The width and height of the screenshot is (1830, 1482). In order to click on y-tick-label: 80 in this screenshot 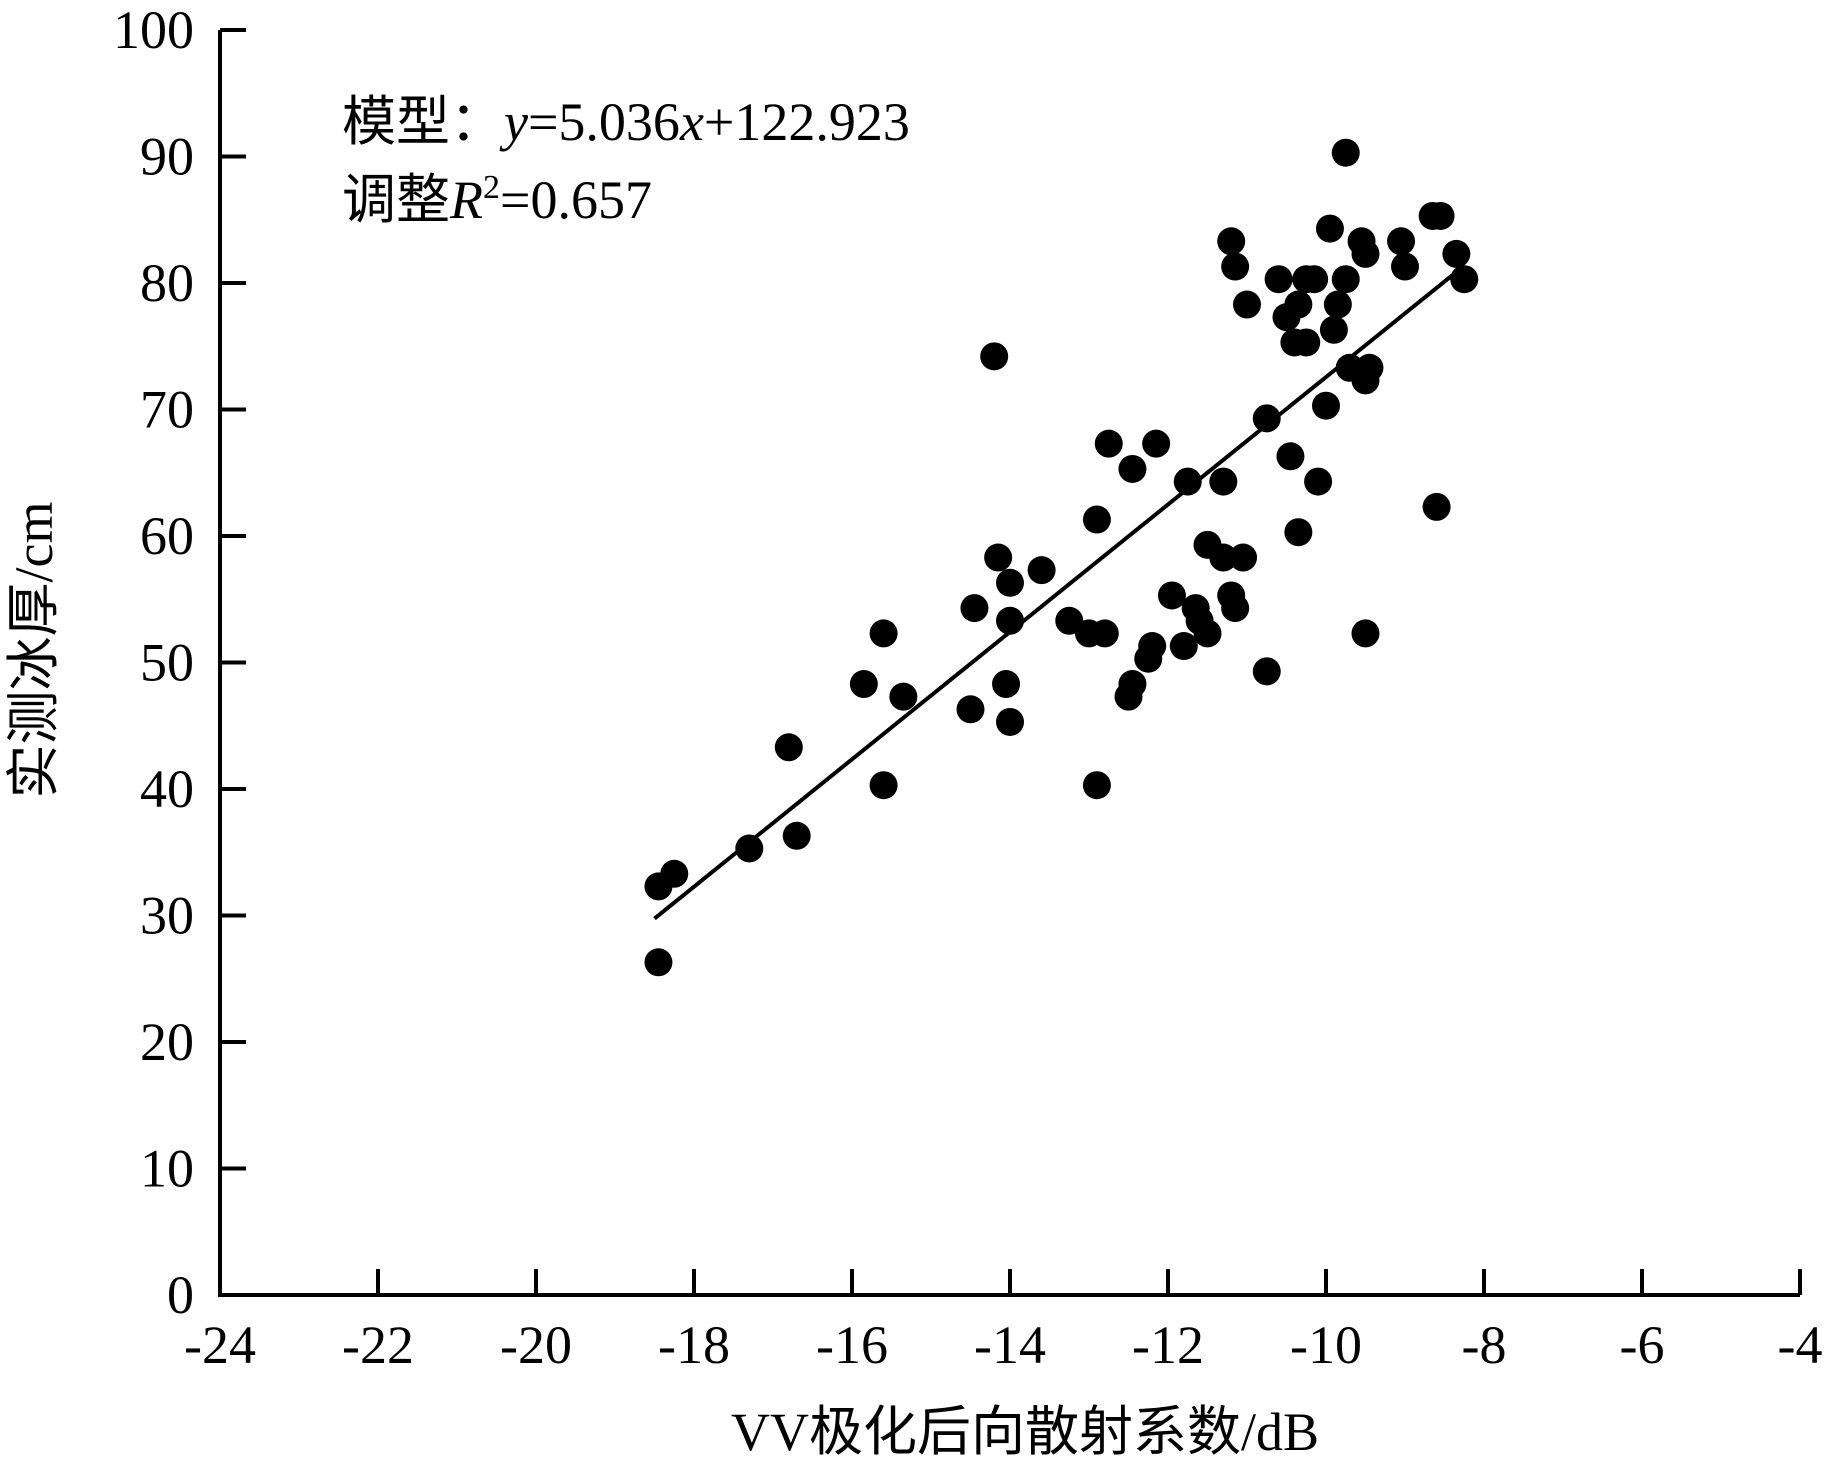, I will do `click(167, 283)`.